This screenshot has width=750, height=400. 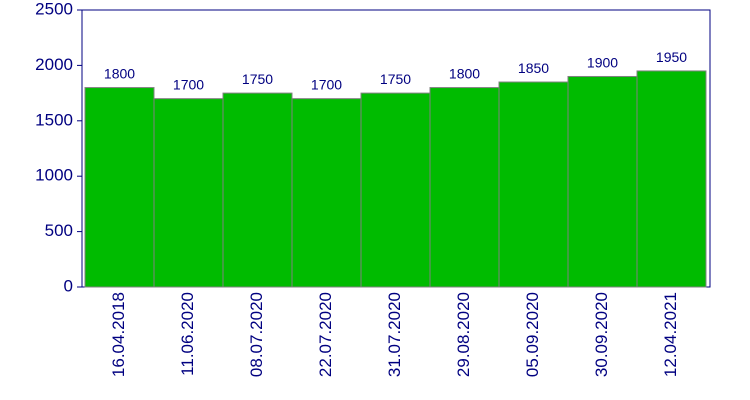 What do you see at coordinates (601, 334) in the screenshot?
I see `x-tick-label: 30.09.2020` at bounding box center [601, 334].